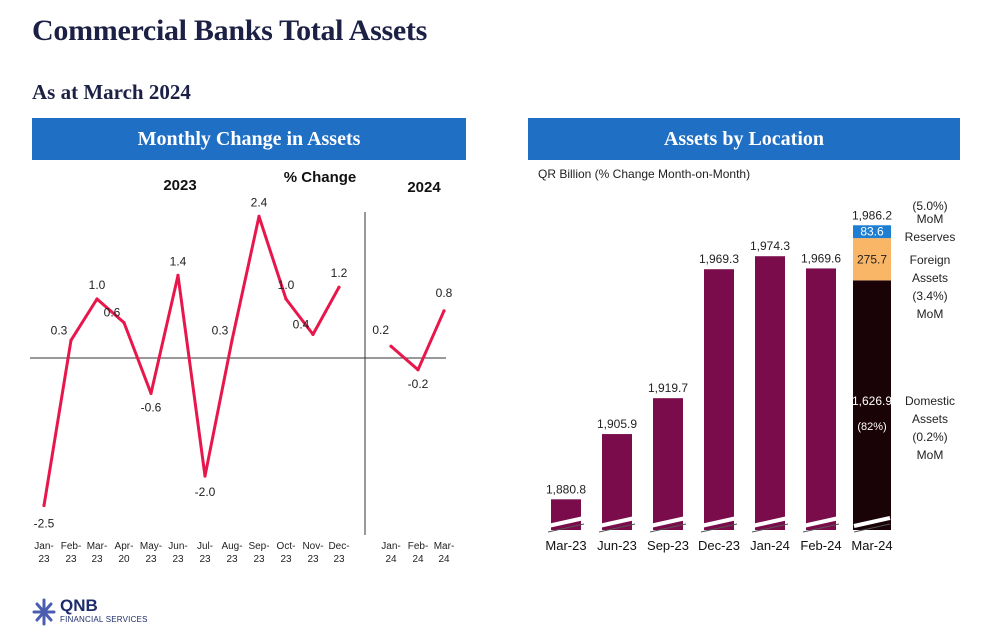 The height and width of the screenshot is (644, 1000). I want to click on foreign-assets-note: (3.4%), so click(929, 296).